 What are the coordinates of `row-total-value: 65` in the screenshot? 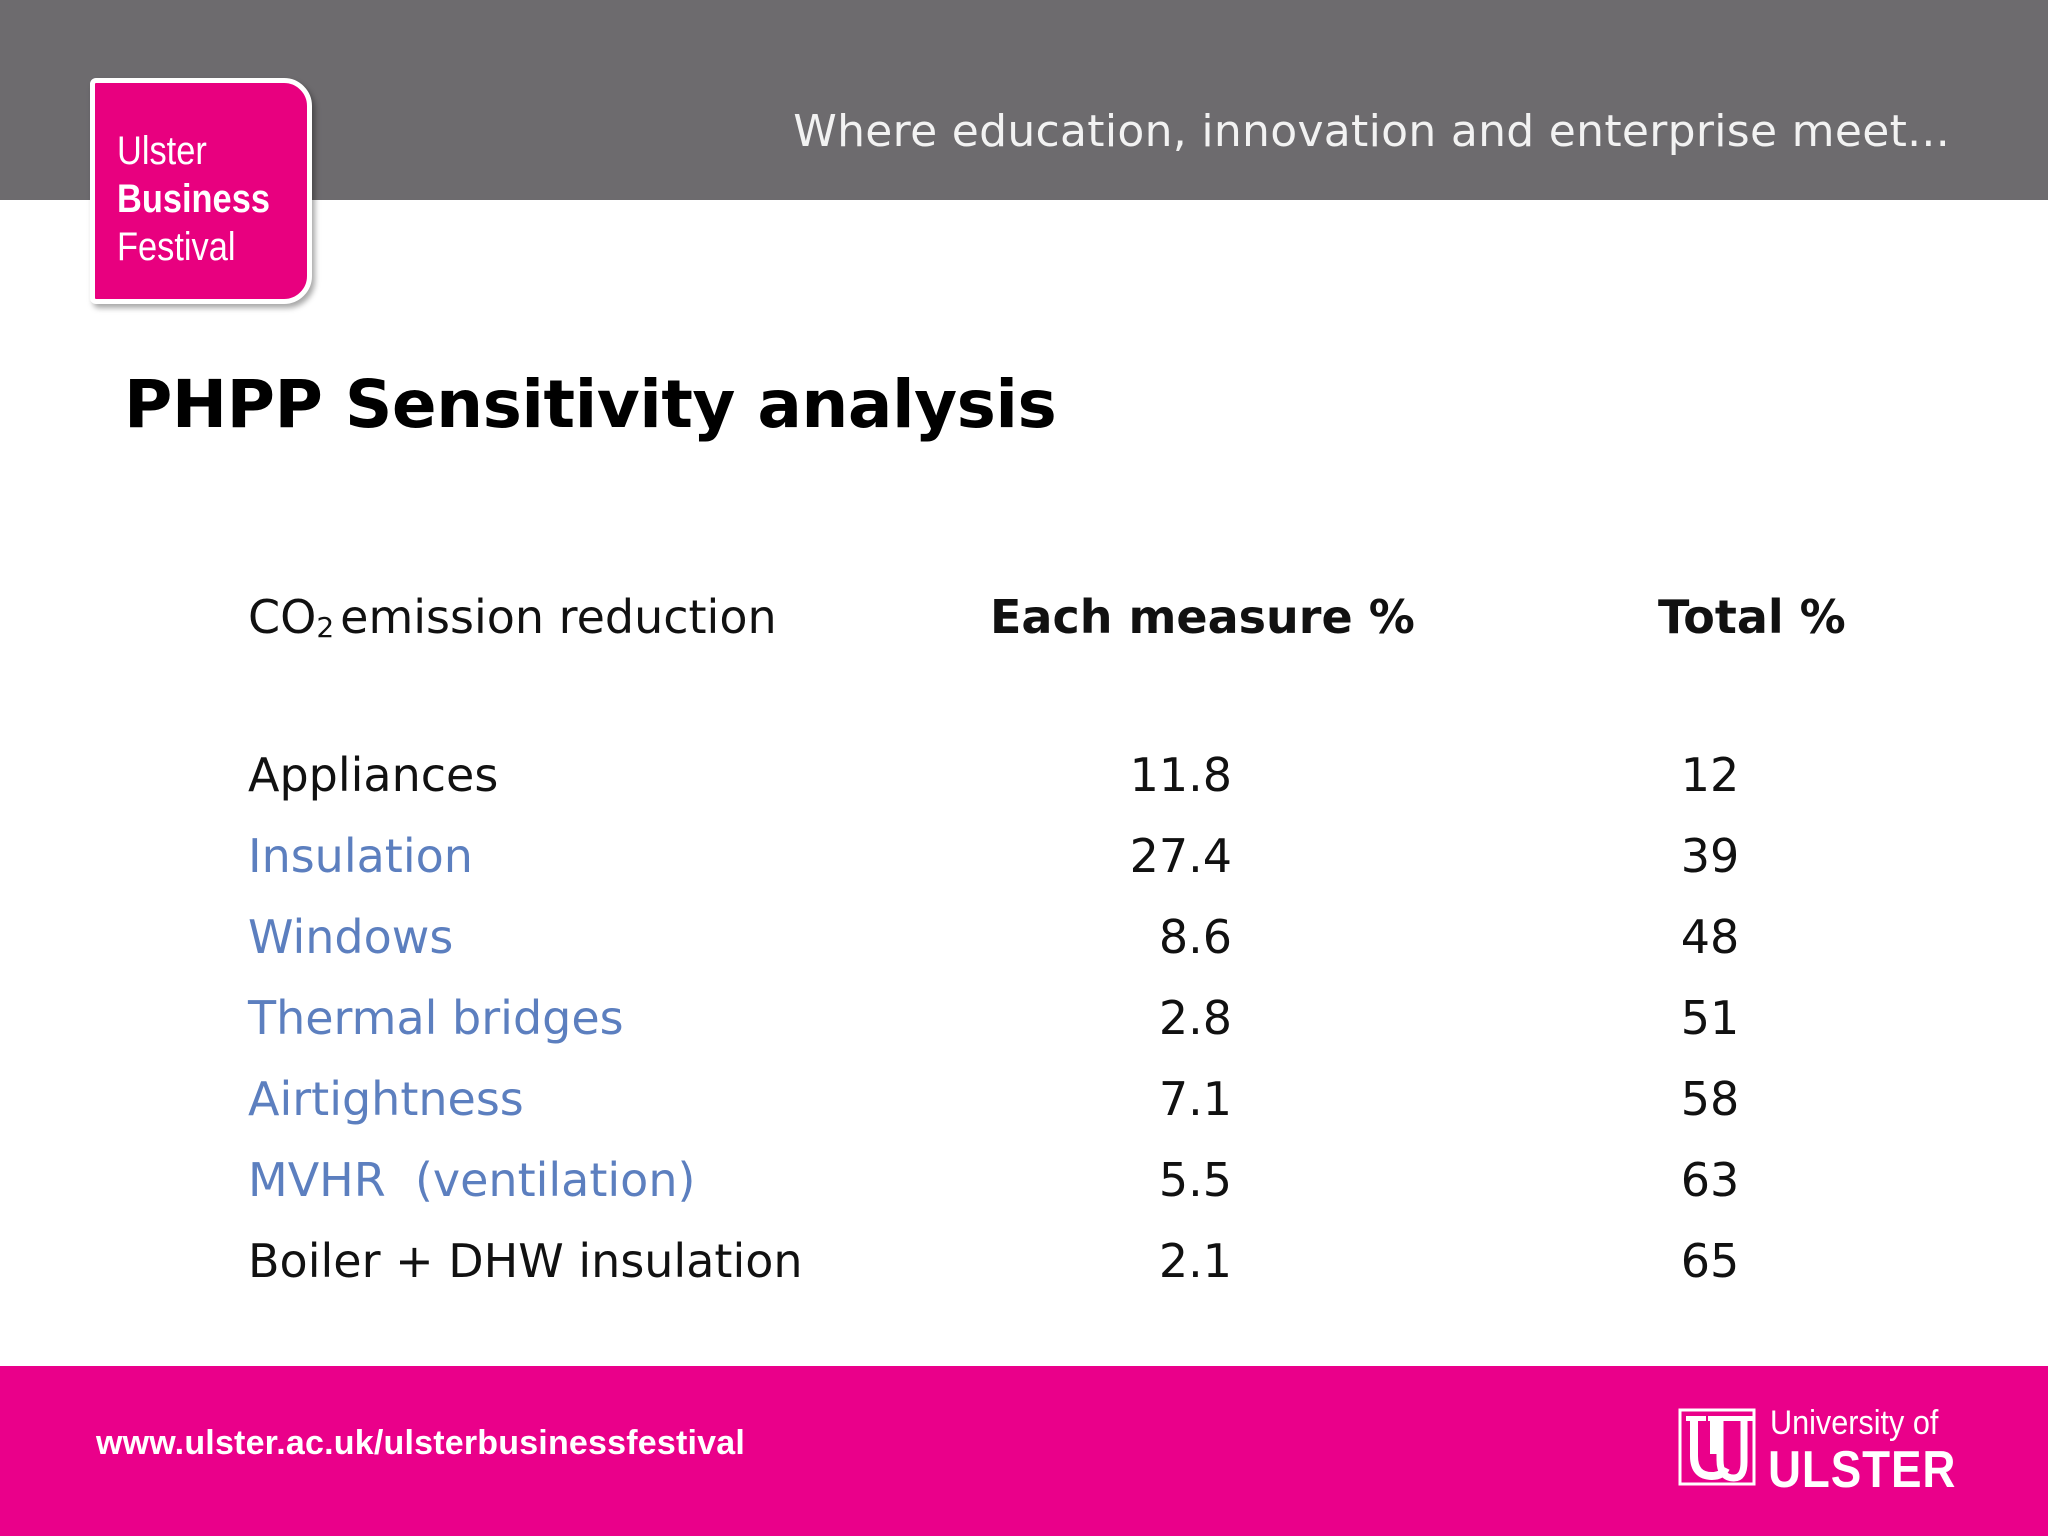 It's located at (1710, 1261).